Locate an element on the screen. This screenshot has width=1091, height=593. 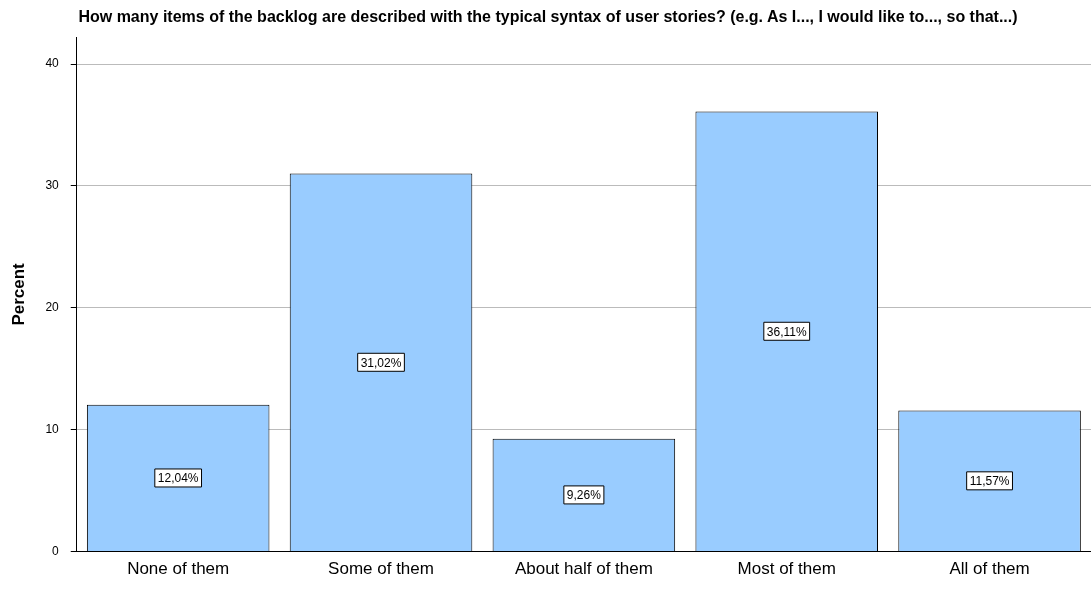
y-axis-title: Percent is located at coordinates (18, 294).